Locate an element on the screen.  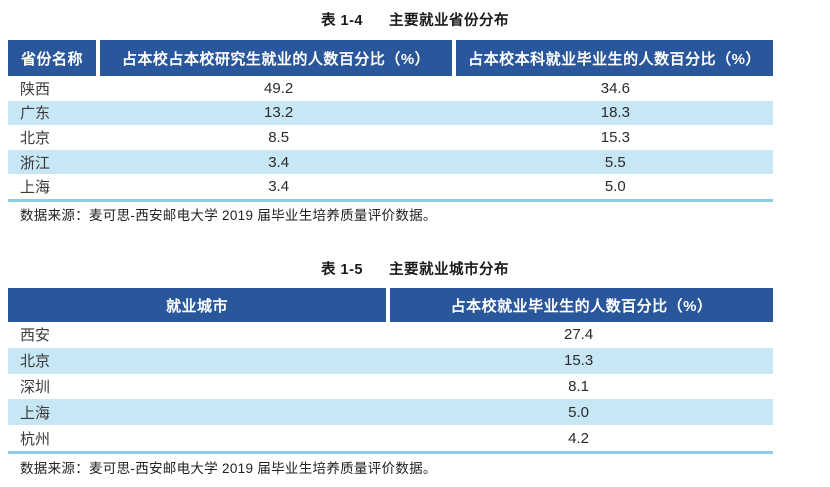
table1-5-title-number: 表 1-5 is located at coordinates (342, 270).